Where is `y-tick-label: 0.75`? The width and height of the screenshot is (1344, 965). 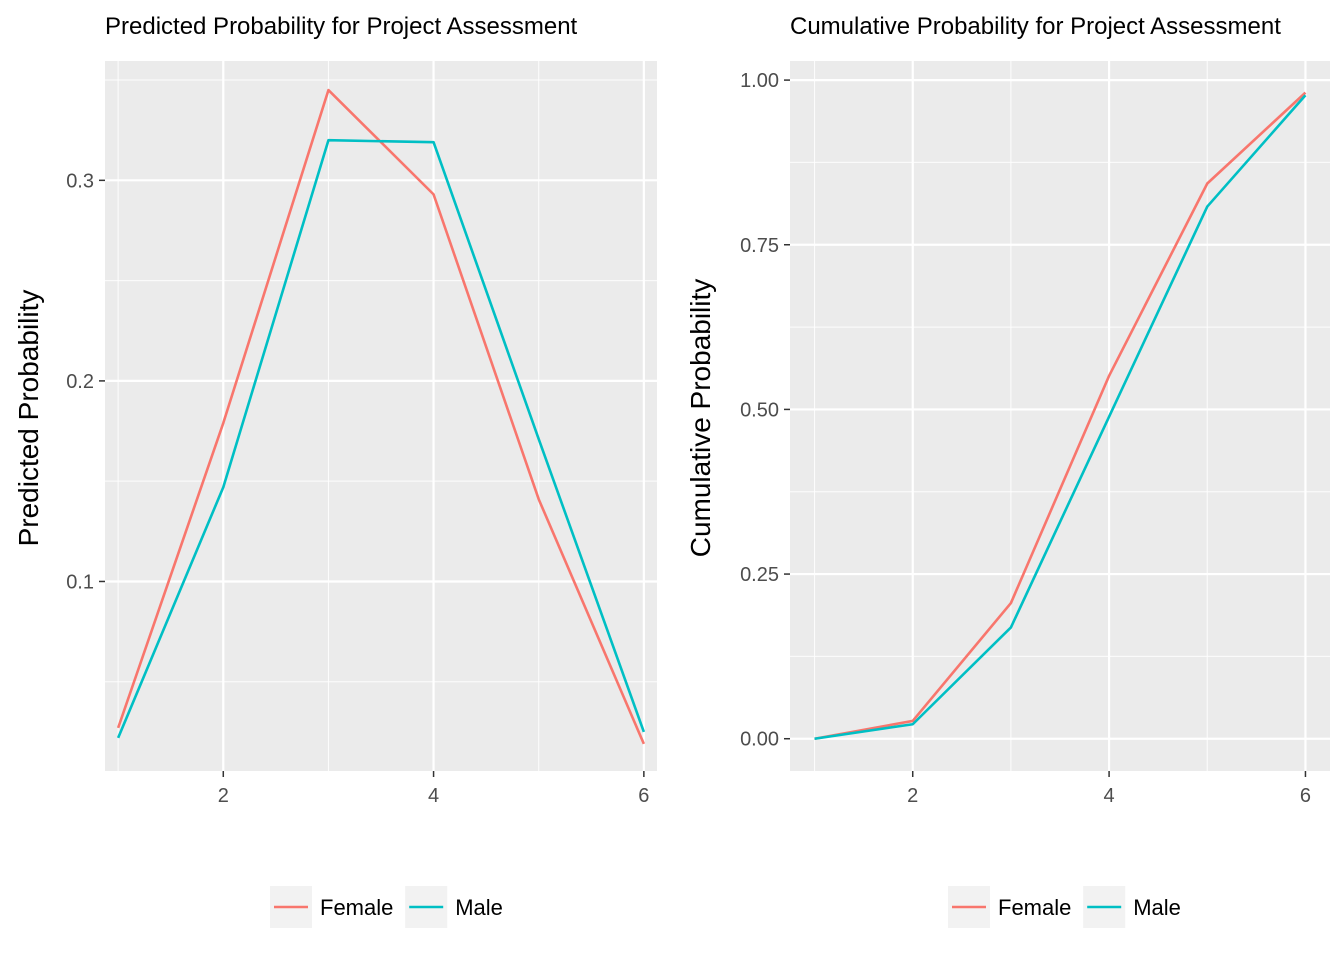 y-tick-label: 0.75 is located at coordinates (759, 246).